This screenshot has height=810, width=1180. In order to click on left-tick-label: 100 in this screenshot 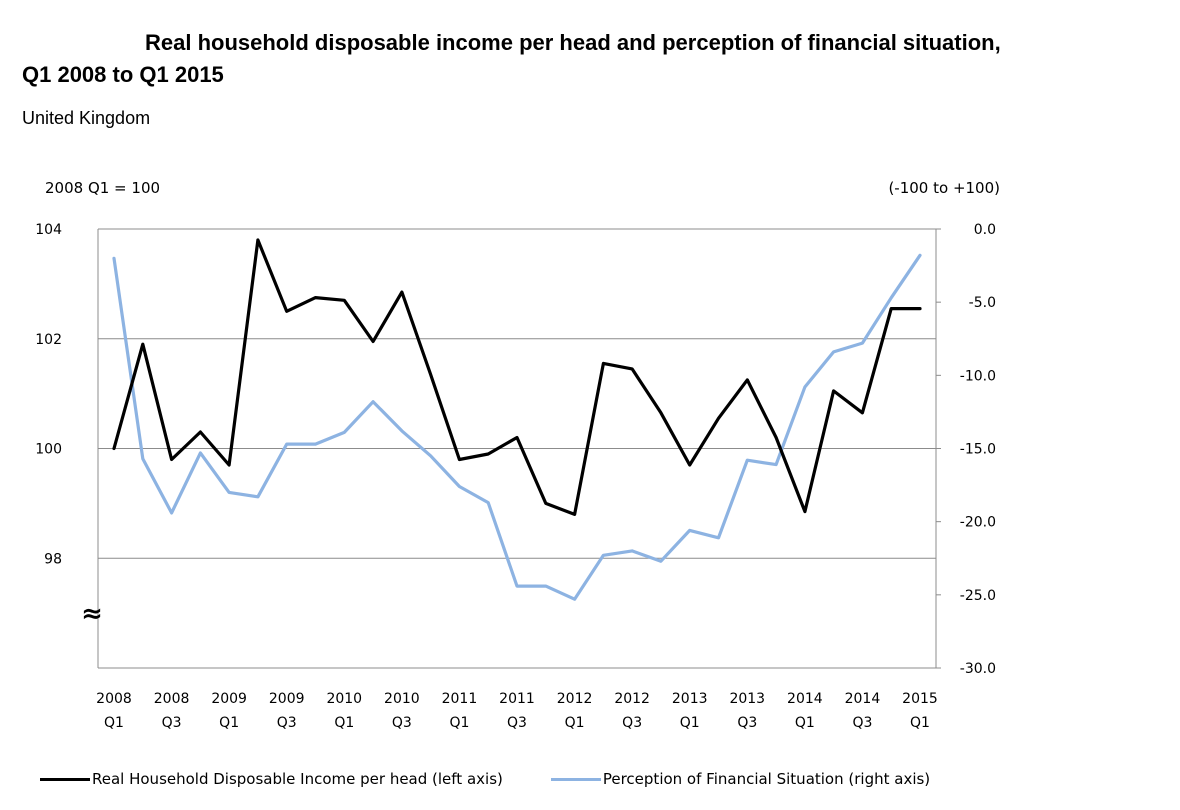, I will do `click(48, 450)`.